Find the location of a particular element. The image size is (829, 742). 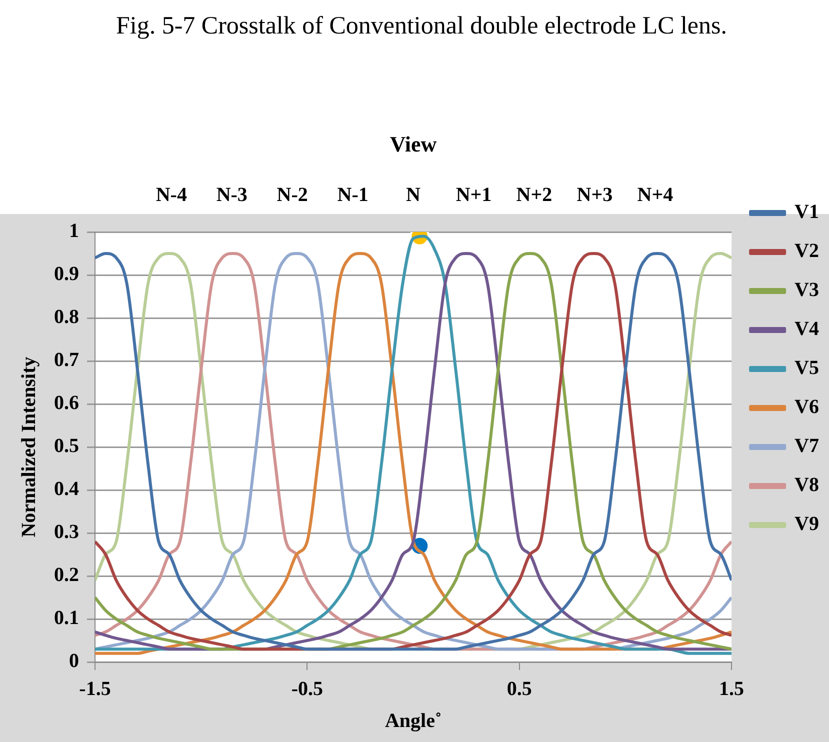

y-tick-label: 0.7 is located at coordinates (66, 360).